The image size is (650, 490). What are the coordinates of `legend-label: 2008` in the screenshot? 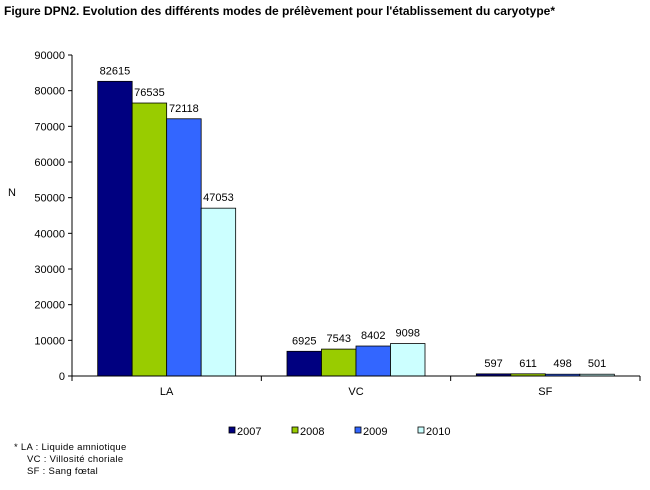 It's located at (312, 432).